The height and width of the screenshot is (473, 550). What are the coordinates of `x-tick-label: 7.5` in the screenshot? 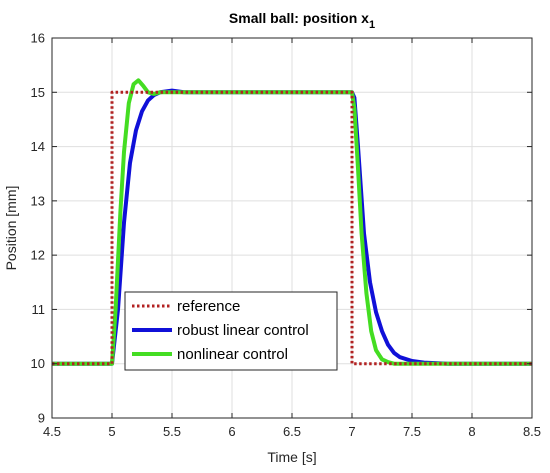 It's located at (412, 431).